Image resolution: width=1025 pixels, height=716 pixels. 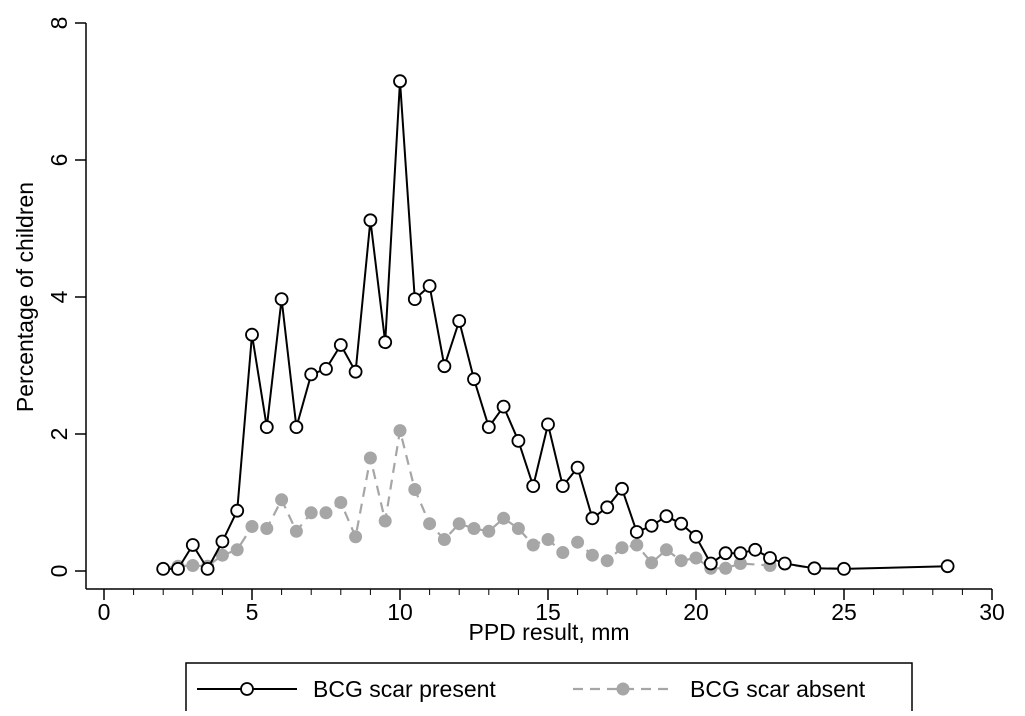 I want to click on legend-box, so click(x=549, y=688).